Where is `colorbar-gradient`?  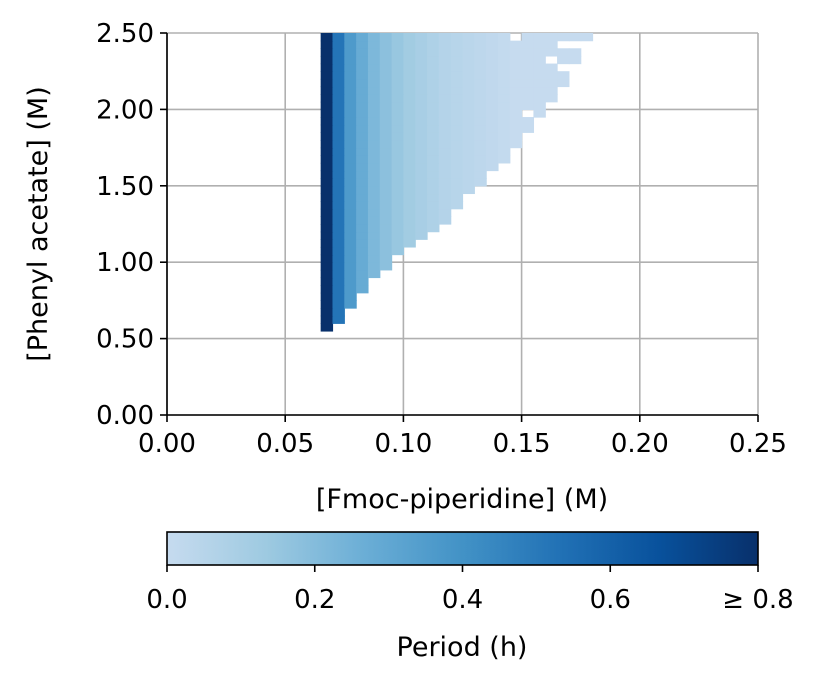 colorbar-gradient is located at coordinates (462, 548).